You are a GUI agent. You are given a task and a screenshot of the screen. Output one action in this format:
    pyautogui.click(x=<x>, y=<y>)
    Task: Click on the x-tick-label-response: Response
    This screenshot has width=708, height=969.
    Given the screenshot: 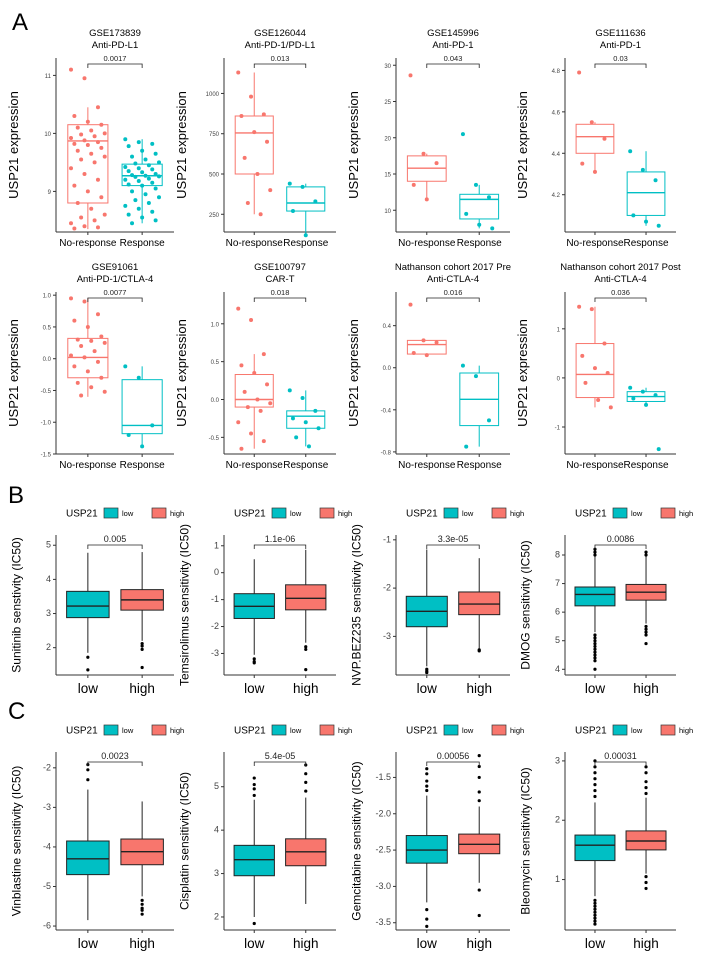 What is the action you would take?
    pyautogui.click(x=646, y=465)
    